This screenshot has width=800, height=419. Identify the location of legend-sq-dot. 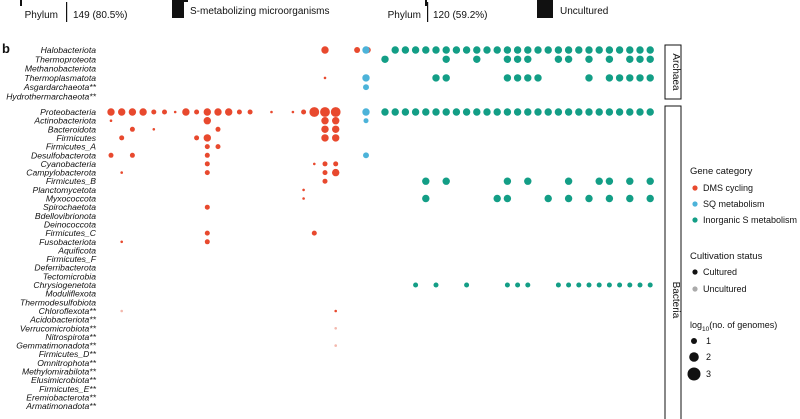
(695, 204).